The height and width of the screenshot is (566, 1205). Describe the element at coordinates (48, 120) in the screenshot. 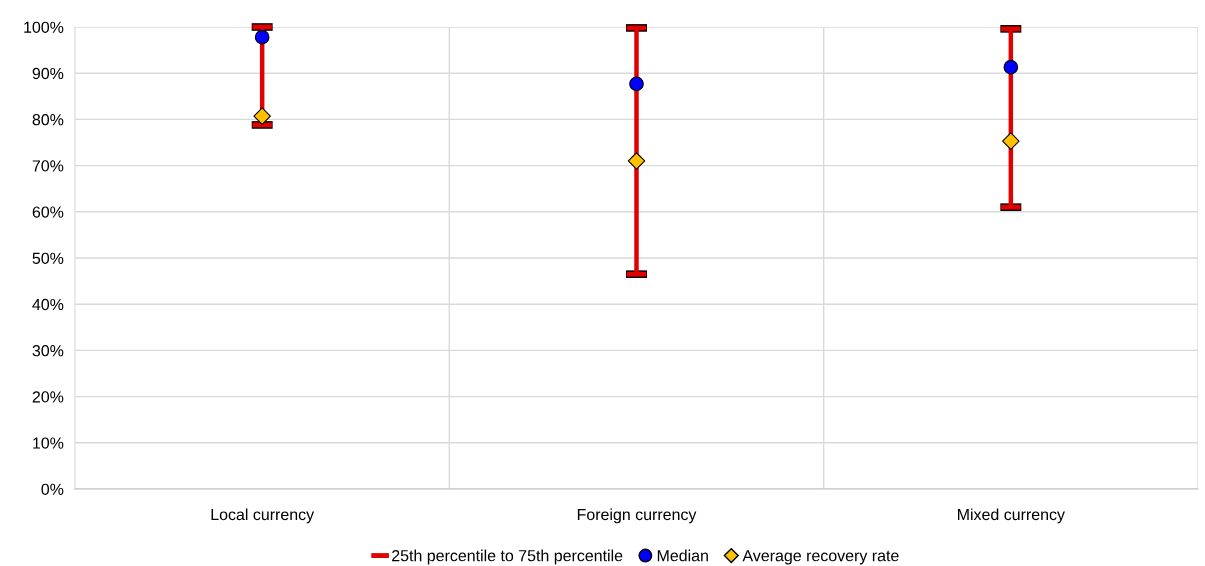

I see `y-tick-label: 80%` at that location.